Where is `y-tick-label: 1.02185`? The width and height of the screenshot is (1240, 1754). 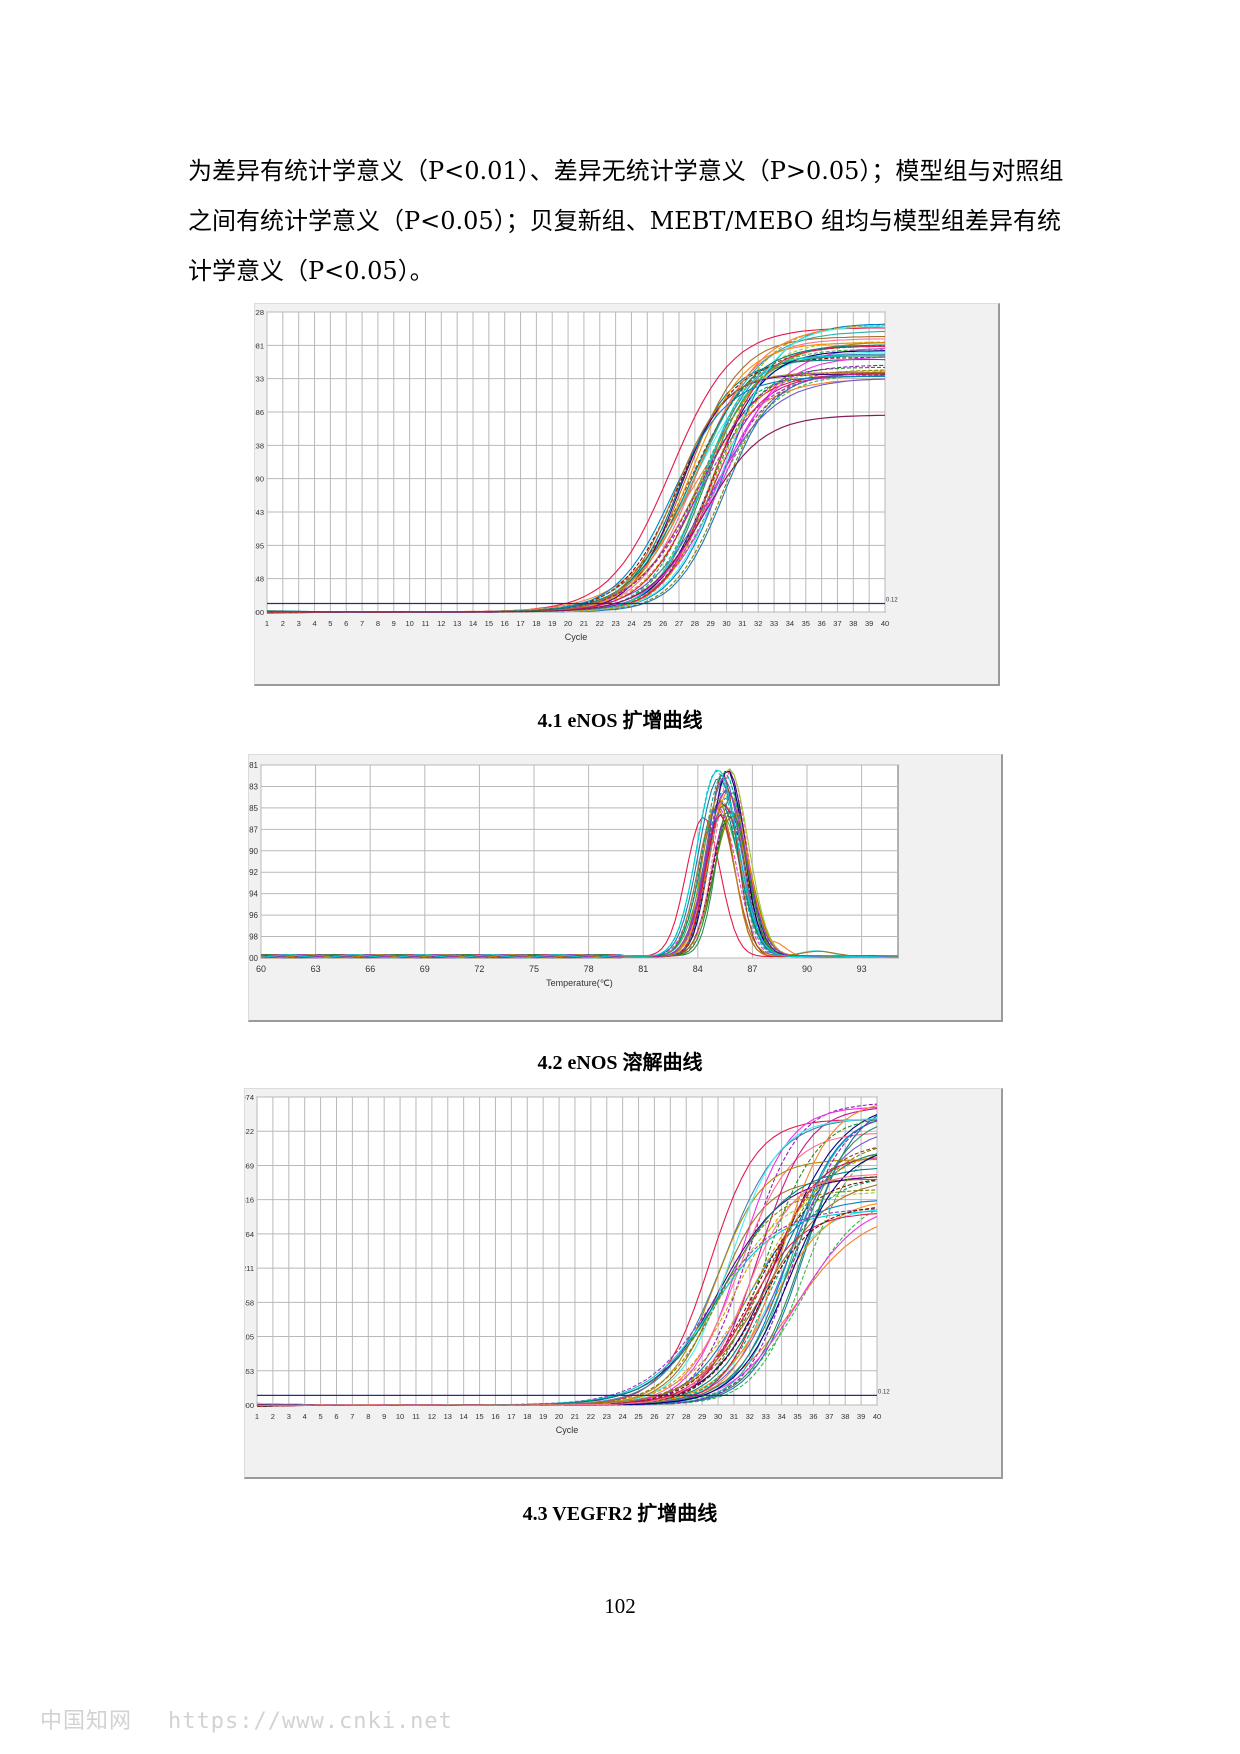 y-tick-label: 1.02185 is located at coordinates (254, 808).